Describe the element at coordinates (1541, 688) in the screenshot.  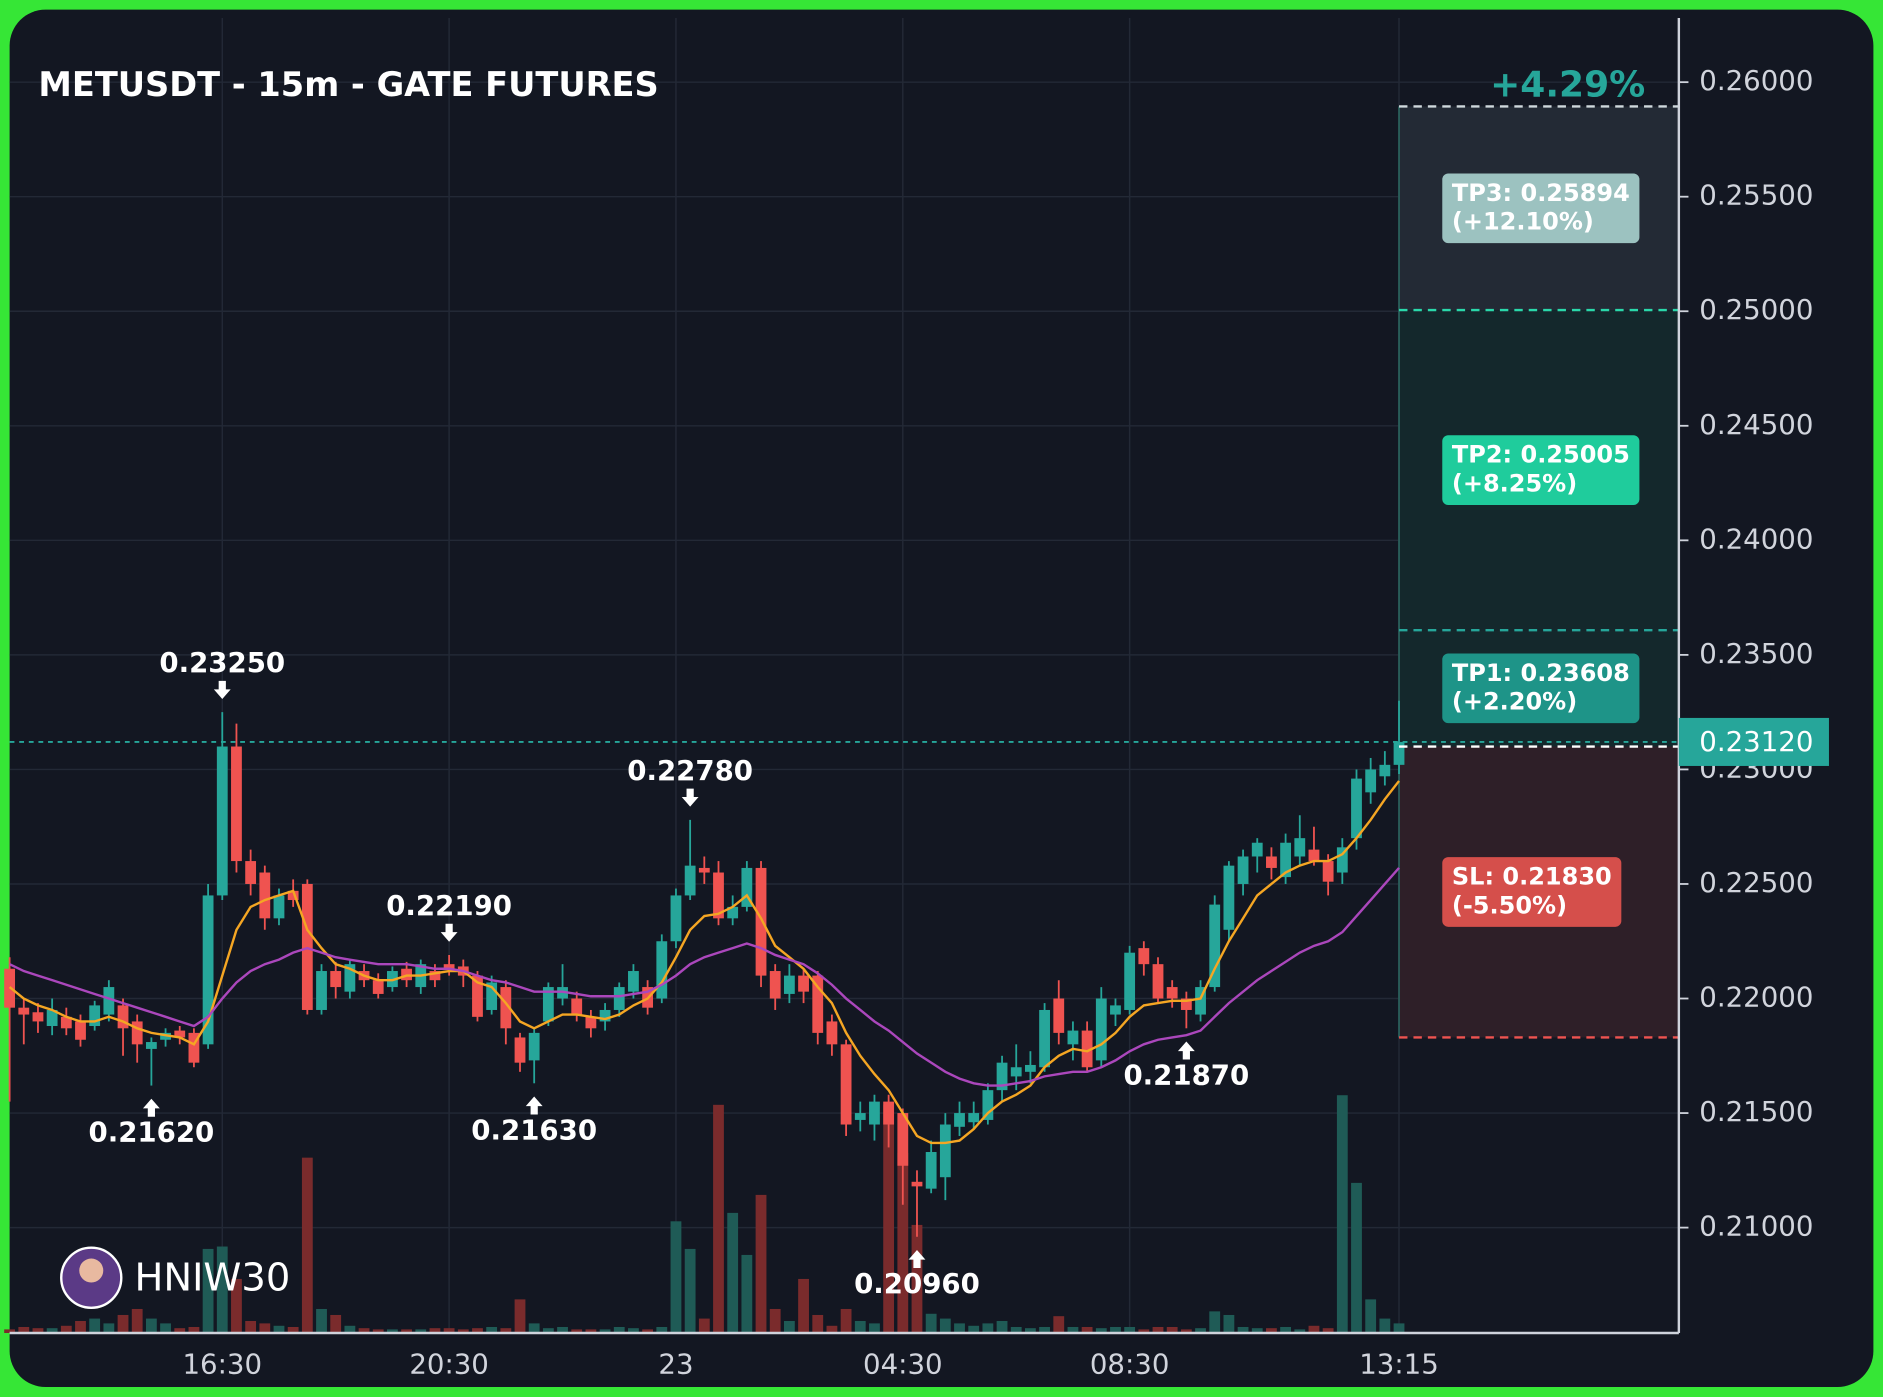
I see `level-box-bg` at that location.